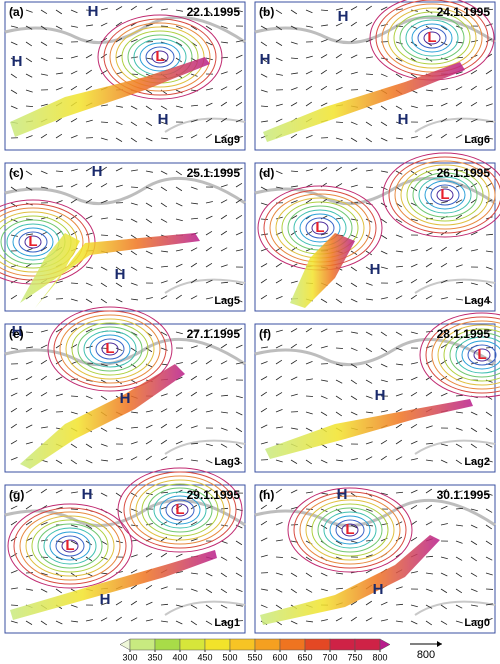 This screenshot has height=664, width=500. Describe the element at coordinates (464, 495) in the screenshot. I see `panel-date: 30.1.1995` at that location.